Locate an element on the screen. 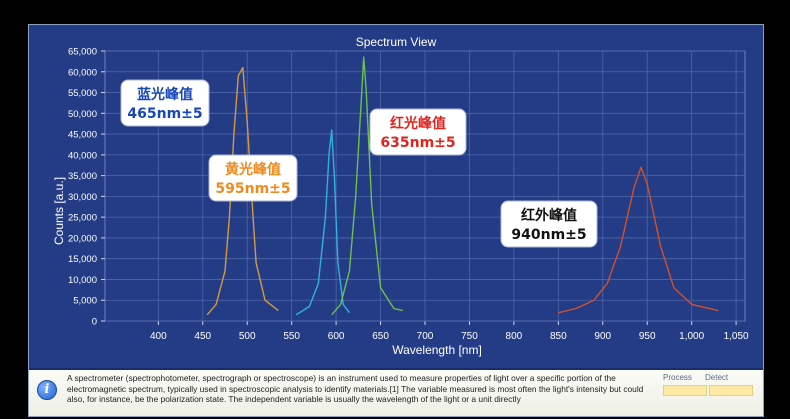  process-indicator is located at coordinates (685, 390).